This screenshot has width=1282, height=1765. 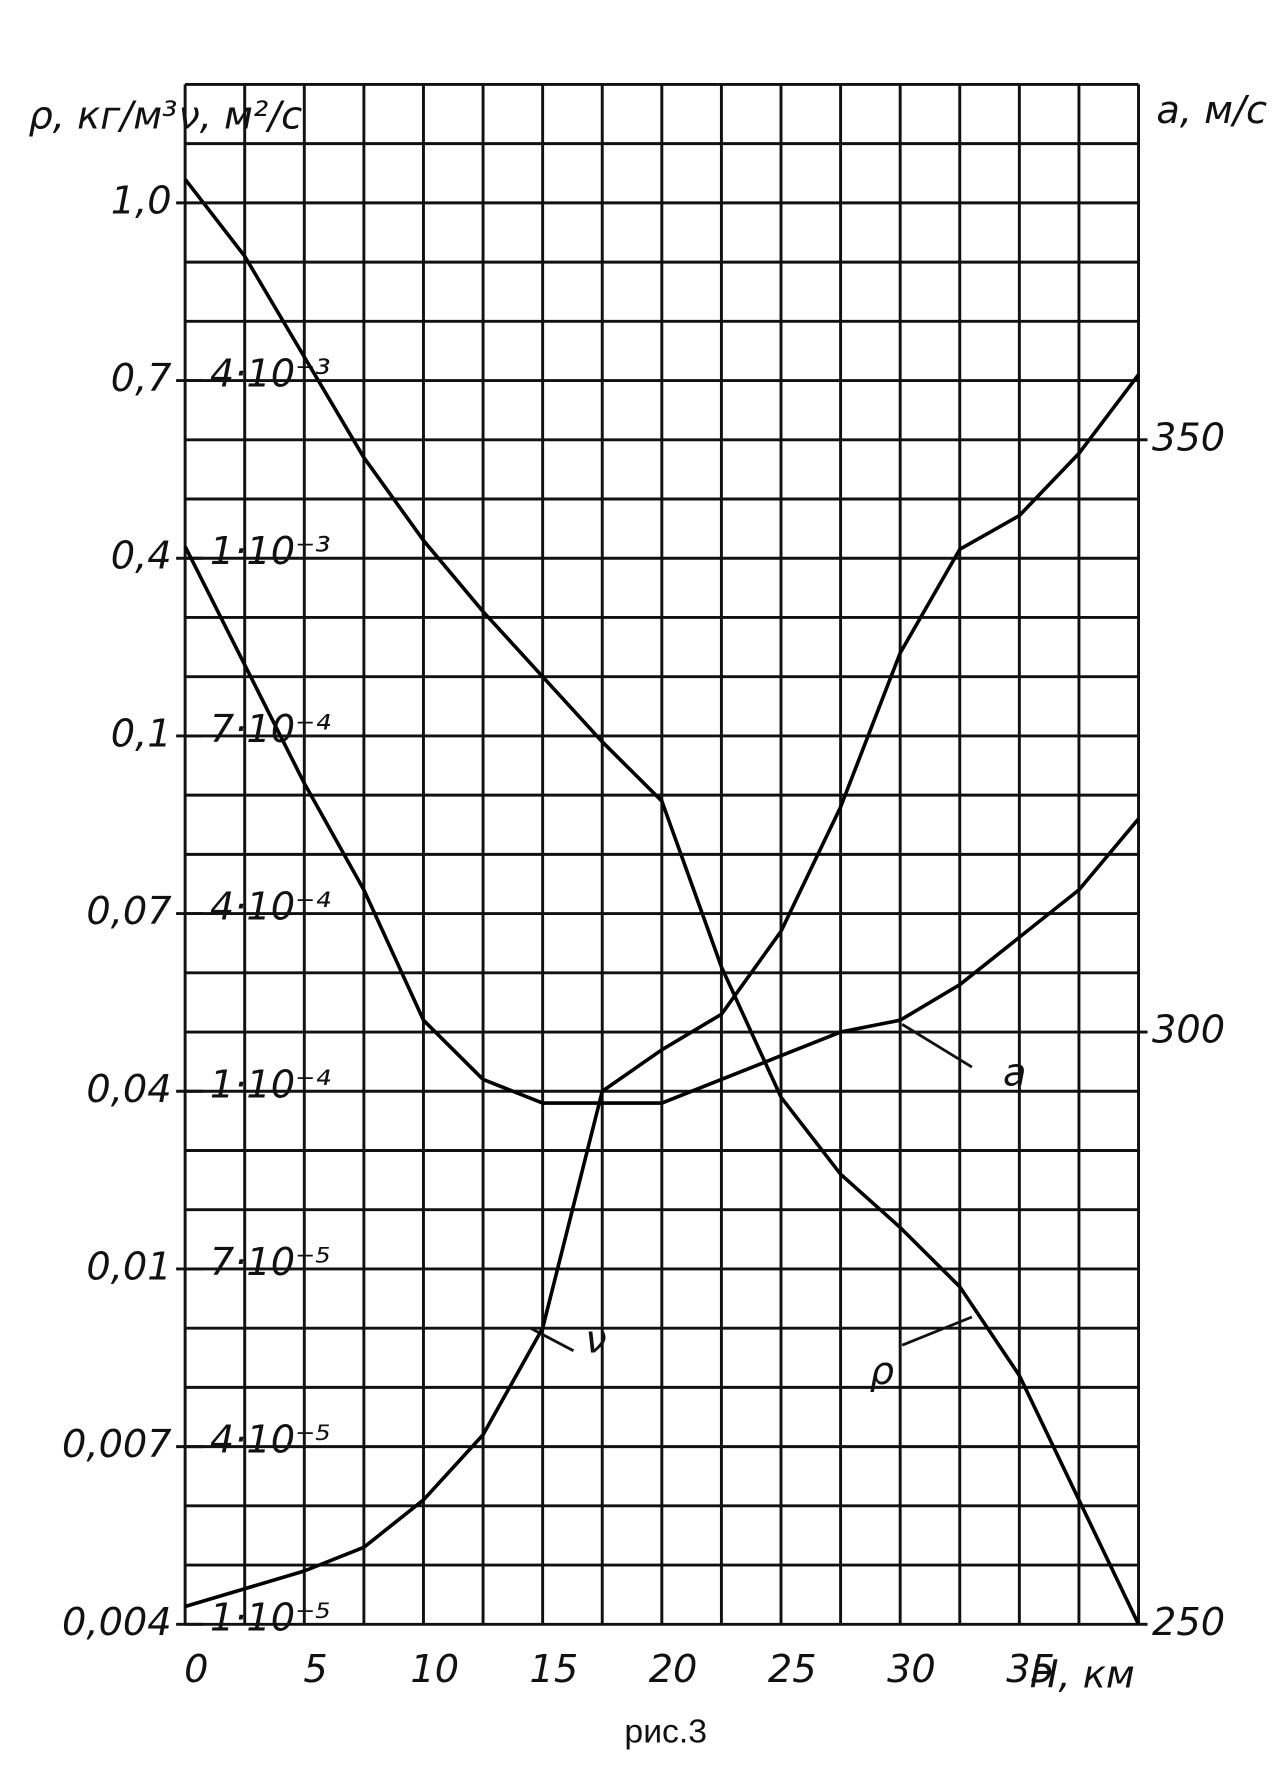 What do you see at coordinates (792, 1669) in the screenshot?
I see `x-tick-label: 25` at bounding box center [792, 1669].